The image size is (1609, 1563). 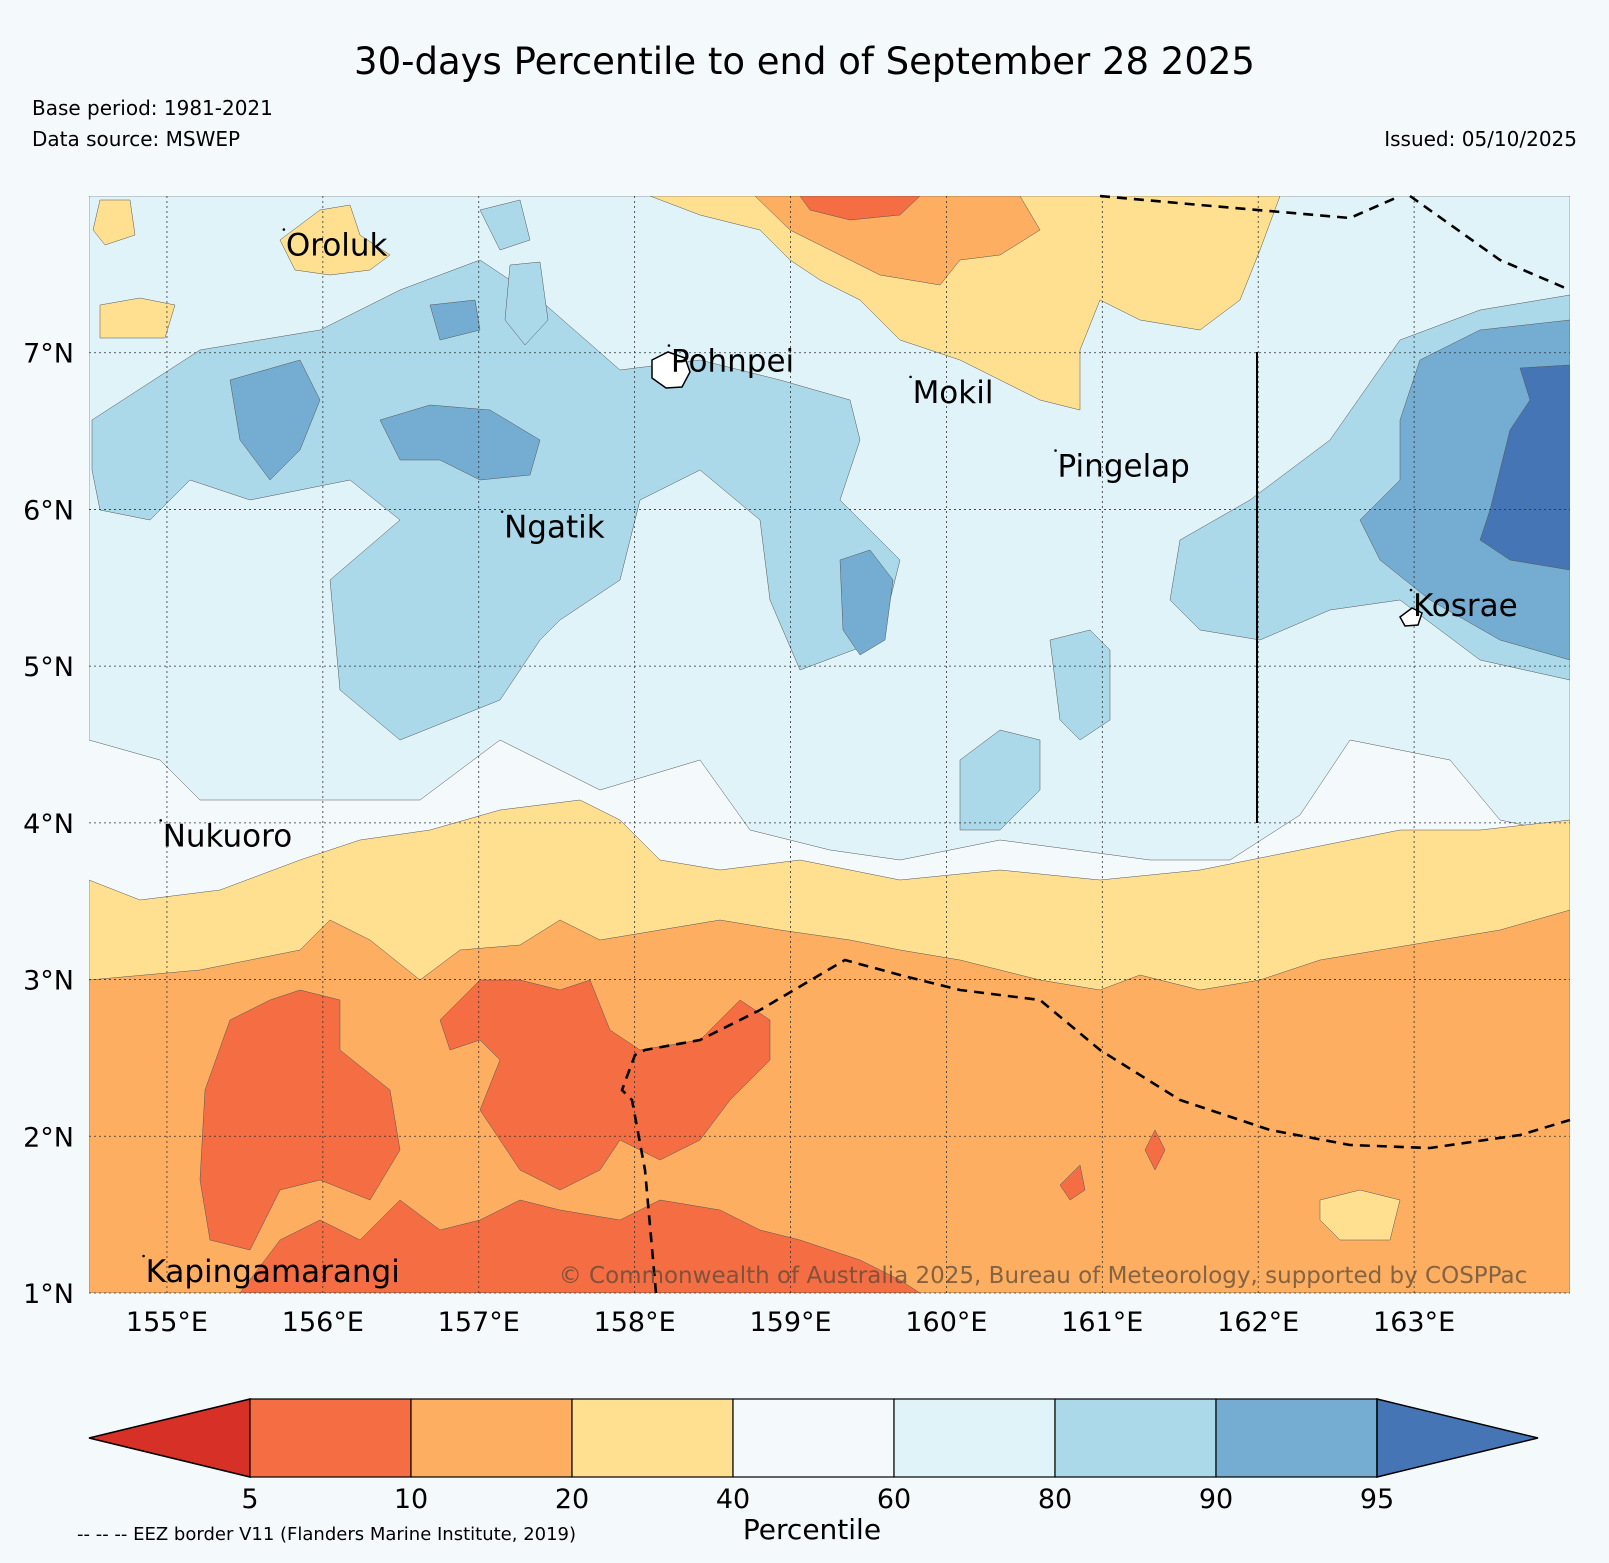 What do you see at coordinates (894, 1499) in the screenshot?
I see `colorbar-tick-label: 60` at bounding box center [894, 1499].